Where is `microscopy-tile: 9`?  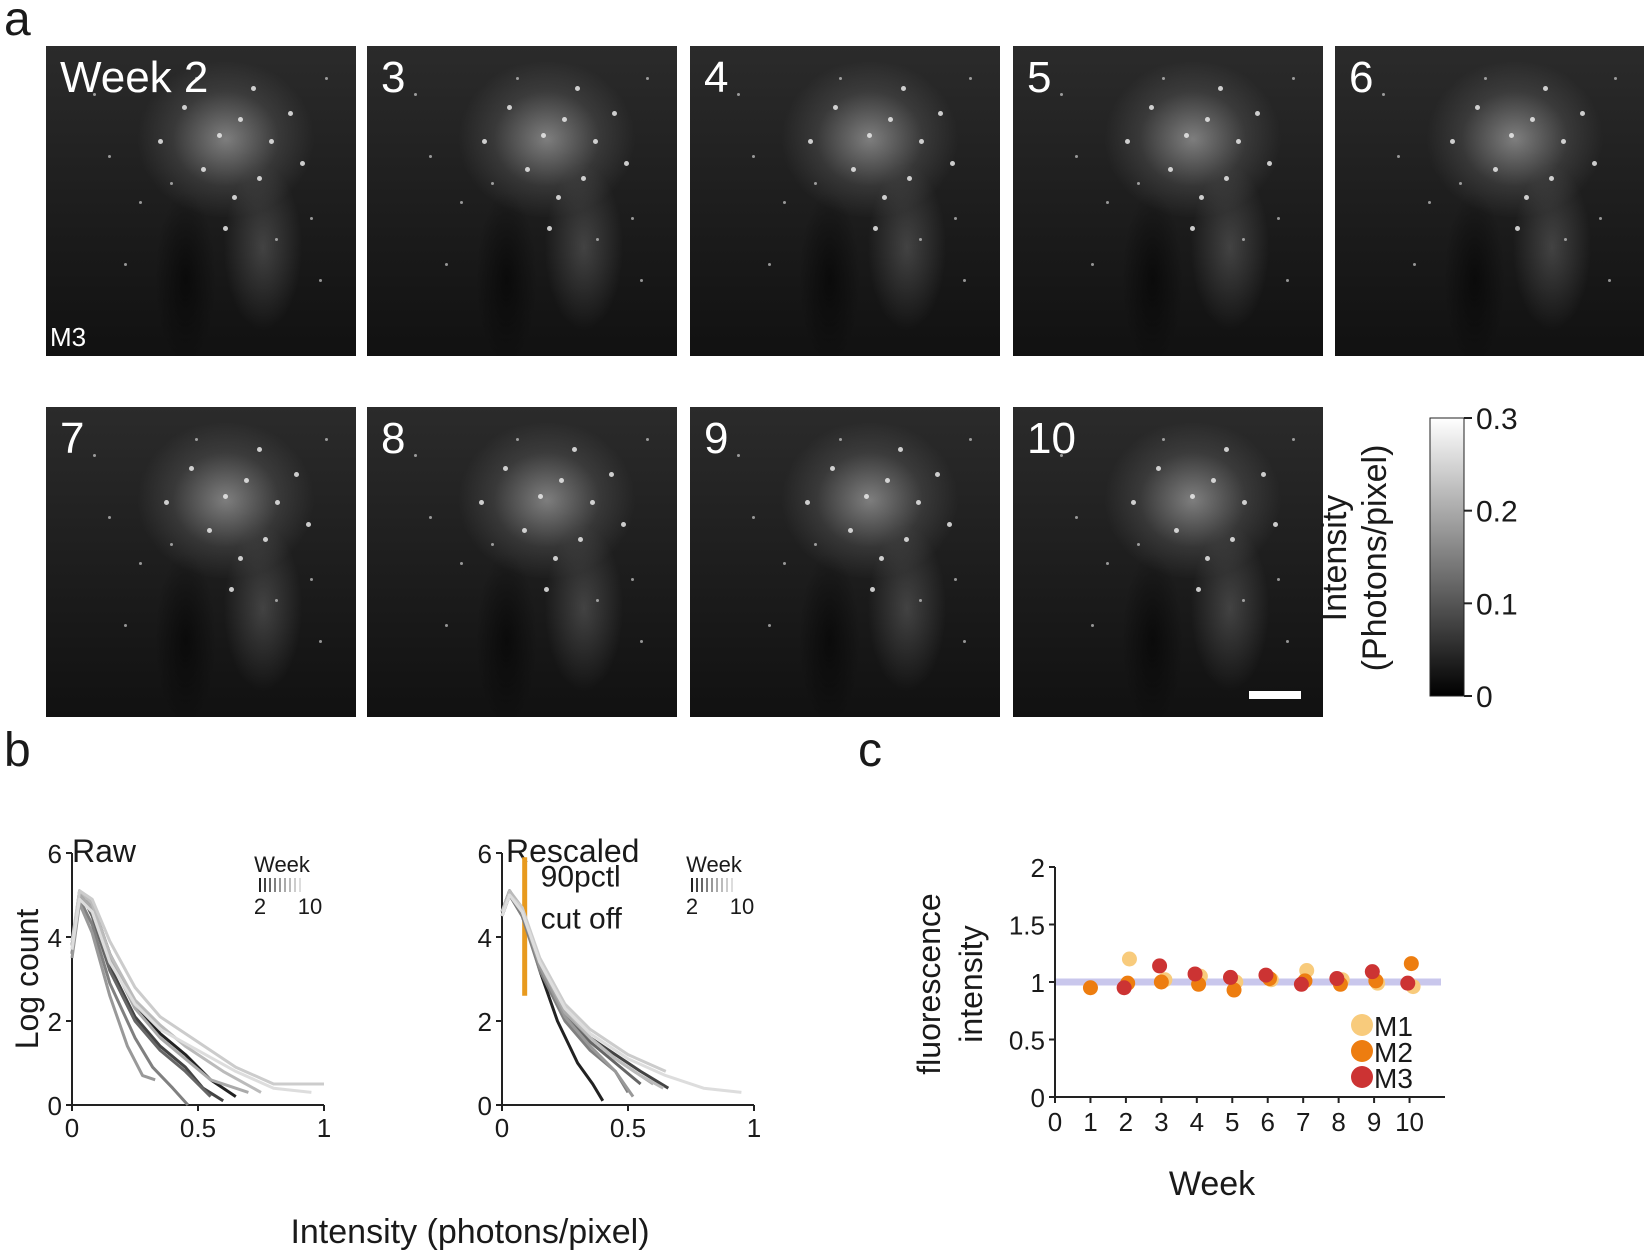
microscopy-tile: 9 is located at coordinates (845, 562).